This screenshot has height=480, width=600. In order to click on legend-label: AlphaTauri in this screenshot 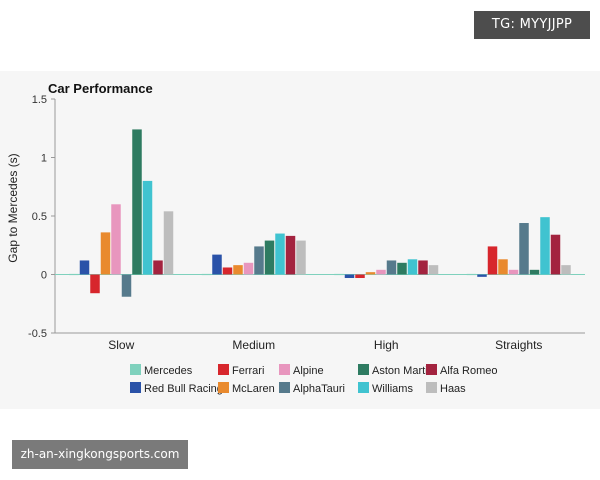, I will do `click(319, 389)`.